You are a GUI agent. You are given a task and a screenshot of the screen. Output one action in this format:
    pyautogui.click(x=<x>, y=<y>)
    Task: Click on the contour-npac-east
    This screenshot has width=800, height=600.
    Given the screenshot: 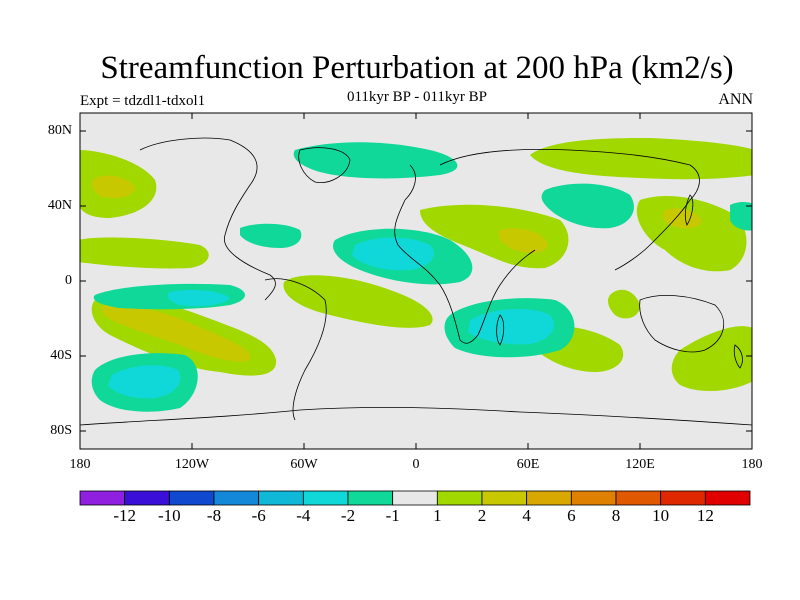 What is the action you would take?
    pyautogui.click(x=741, y=216)
    